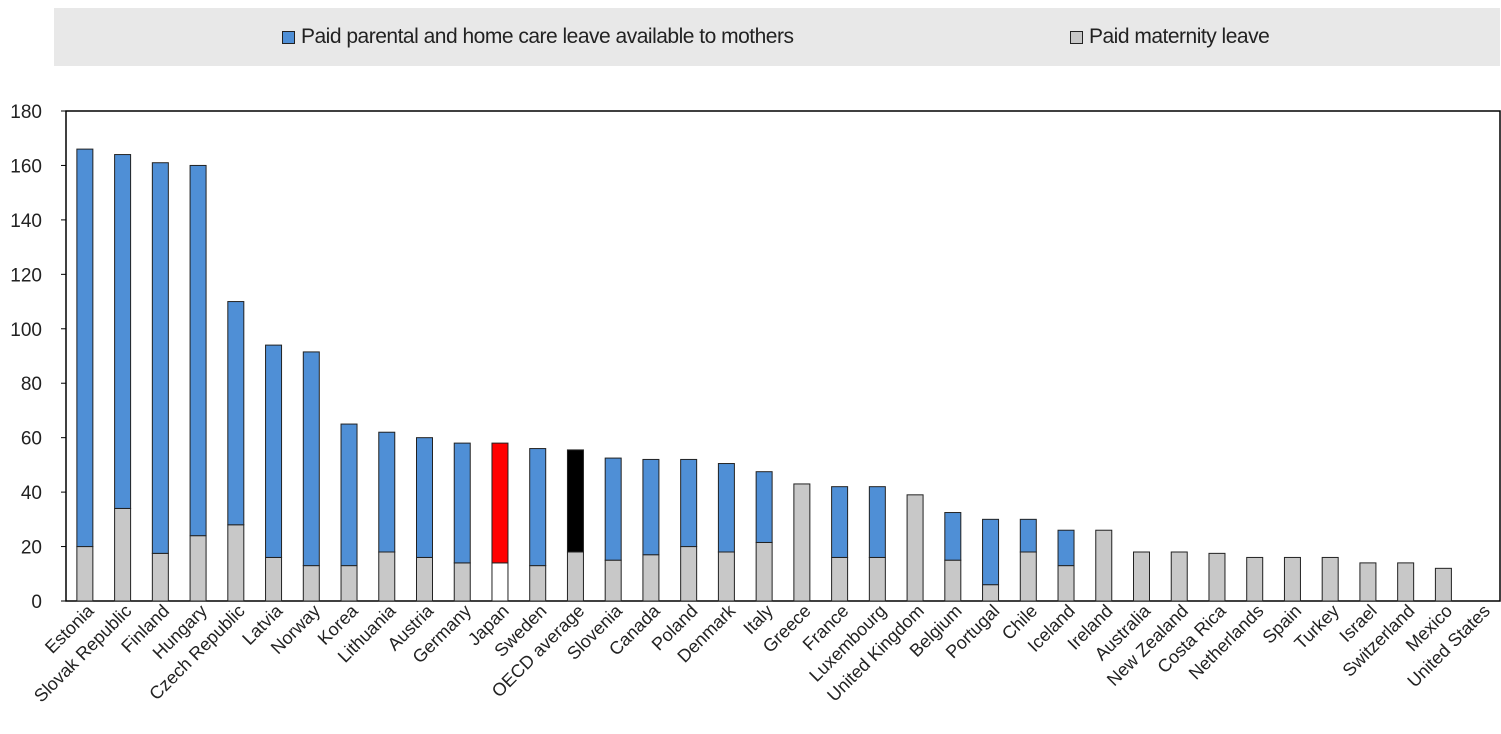 The width and height of the screenshot is (1501, 734). Describe the element at coordinates (26, 112) in the screenshot. I see `y-tick-label: 180` at that location.